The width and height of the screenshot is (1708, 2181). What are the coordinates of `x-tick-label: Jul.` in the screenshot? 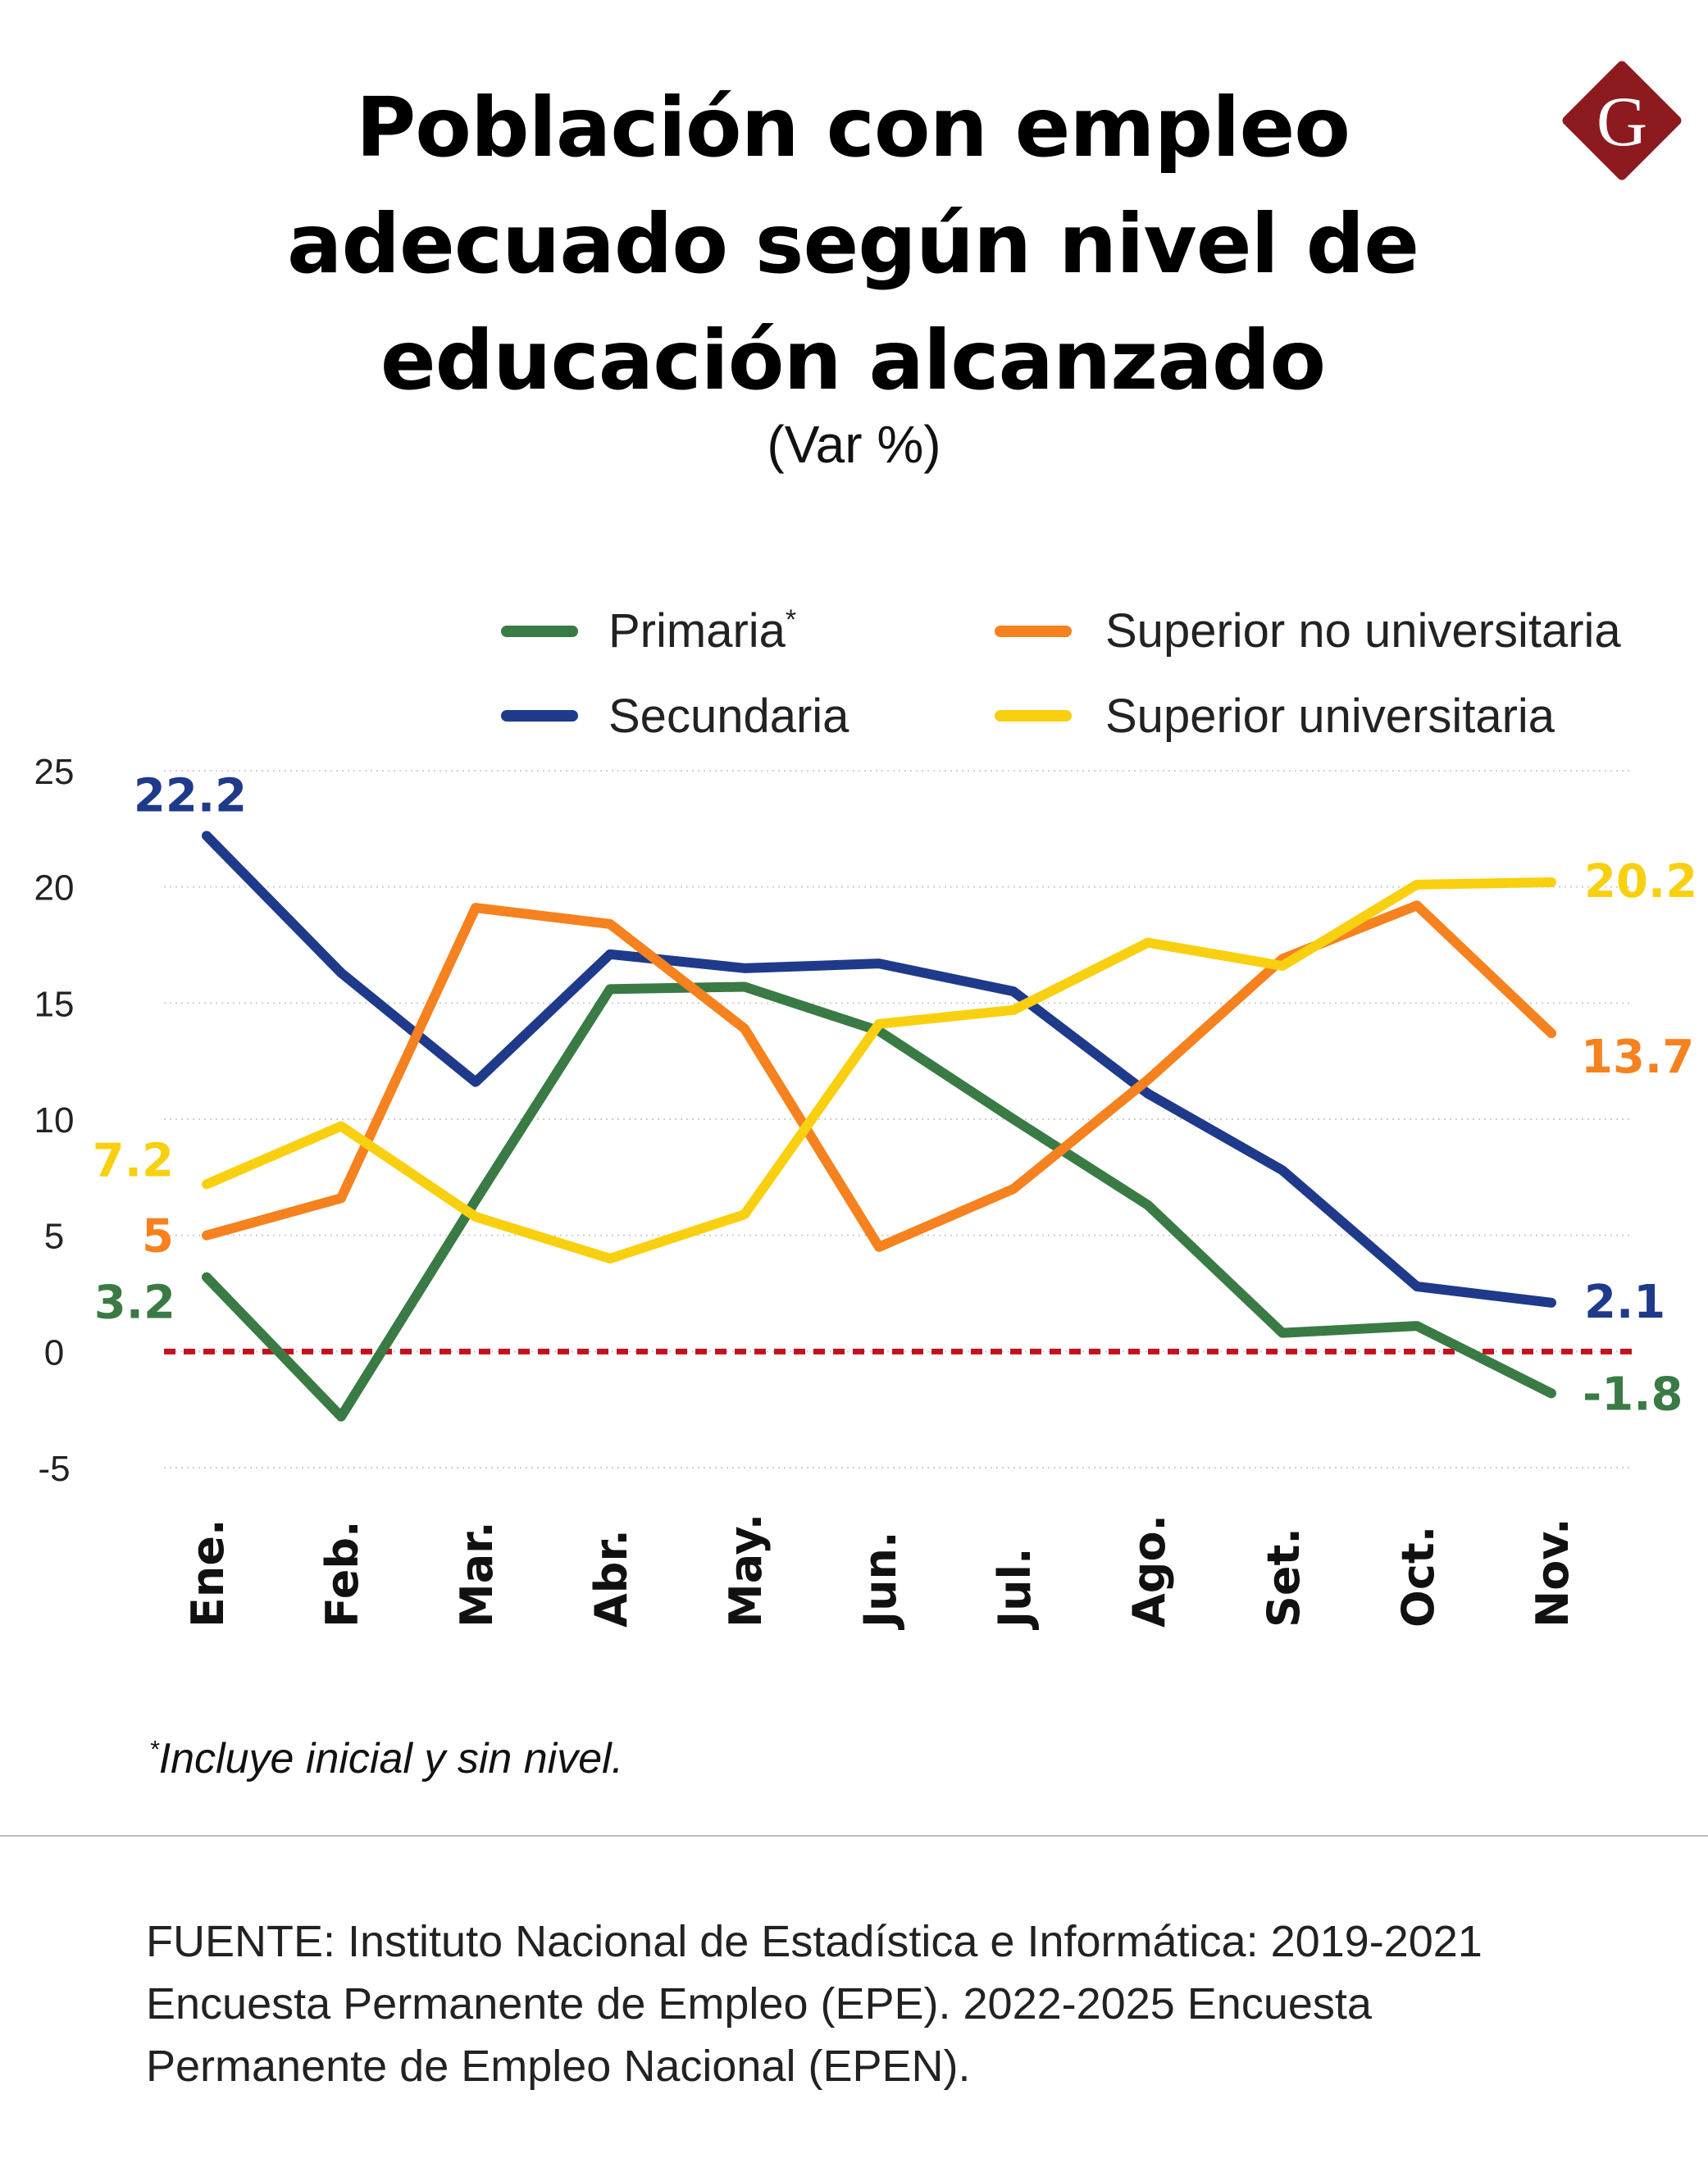 It's located at (1015, 1589).